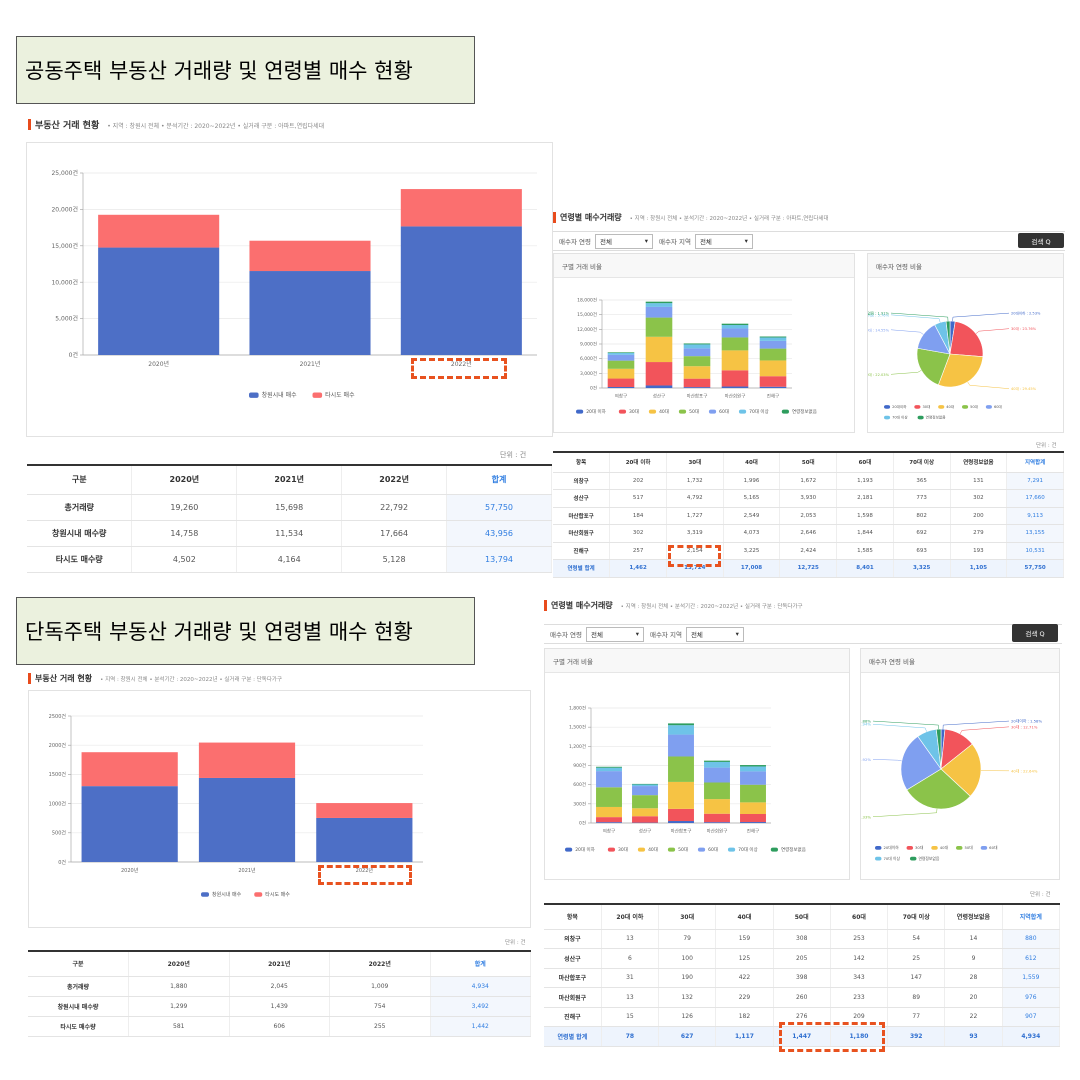 The width and height of the screenshot is (1080, 1080). I want to click on column-header: 연령정보없음, so click(979, 462).